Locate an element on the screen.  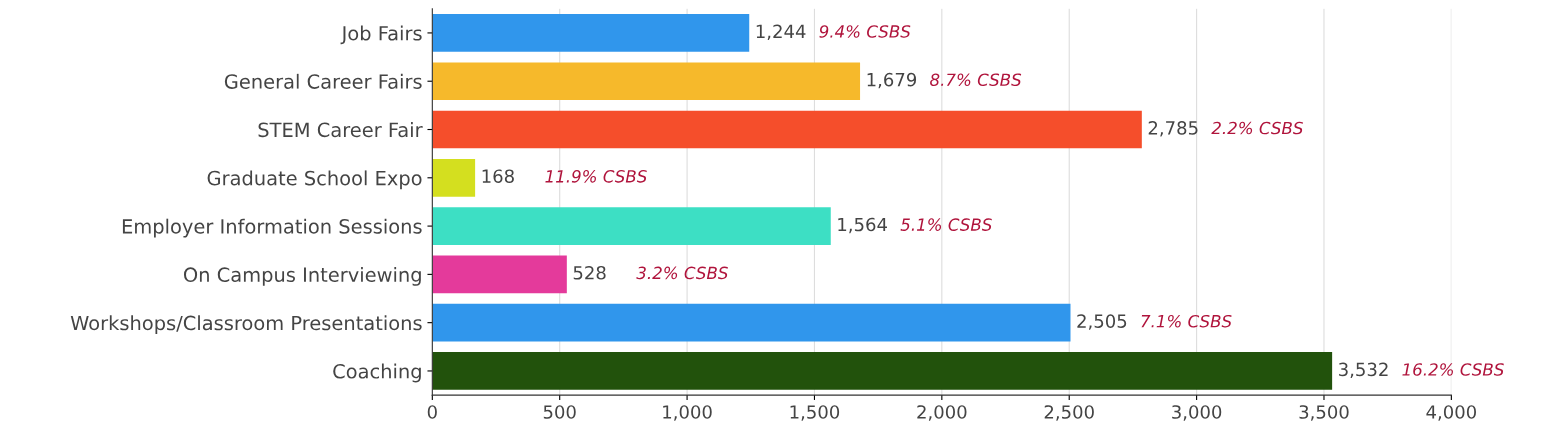
annotation: 3.2% CSBS is located at coordinates (682, 273).